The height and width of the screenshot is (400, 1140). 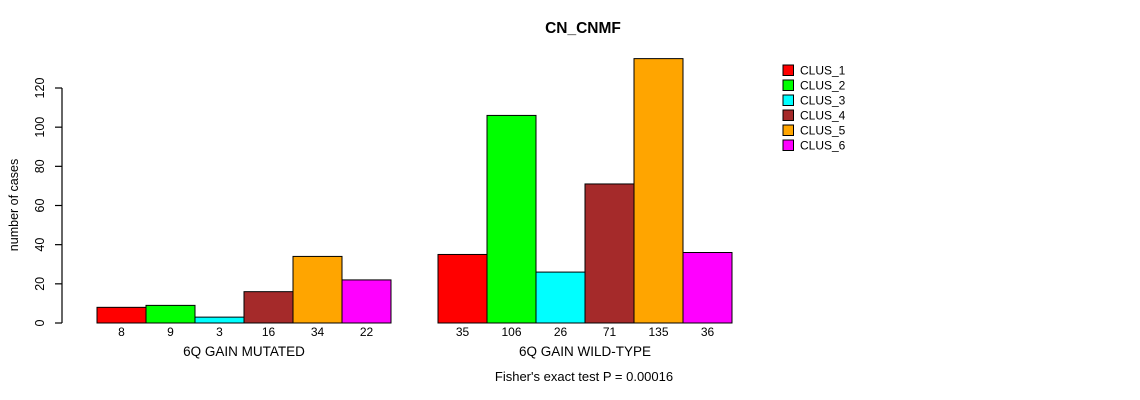 I want to click on bar-value-label: 22, so click(x=367, y=332).